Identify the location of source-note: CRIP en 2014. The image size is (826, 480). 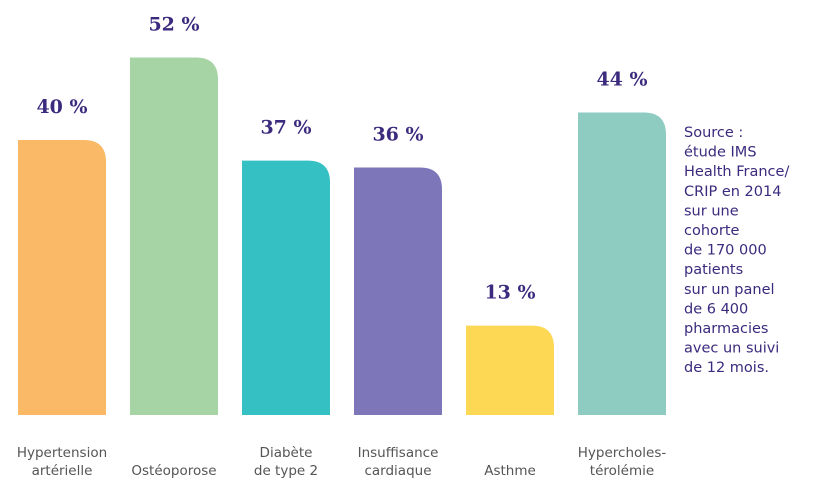
(732, 192).